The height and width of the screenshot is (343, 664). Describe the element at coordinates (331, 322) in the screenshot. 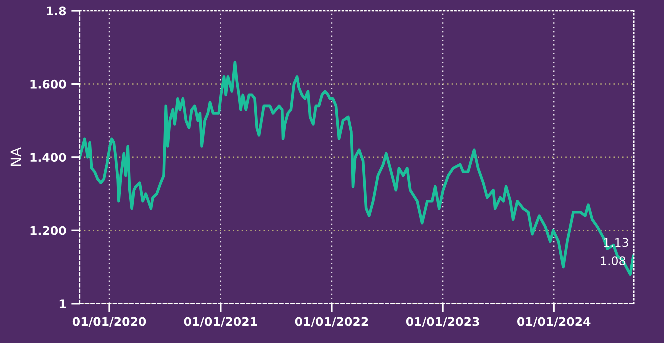

I see `x-tick-label: 01/01/2022` at that location.